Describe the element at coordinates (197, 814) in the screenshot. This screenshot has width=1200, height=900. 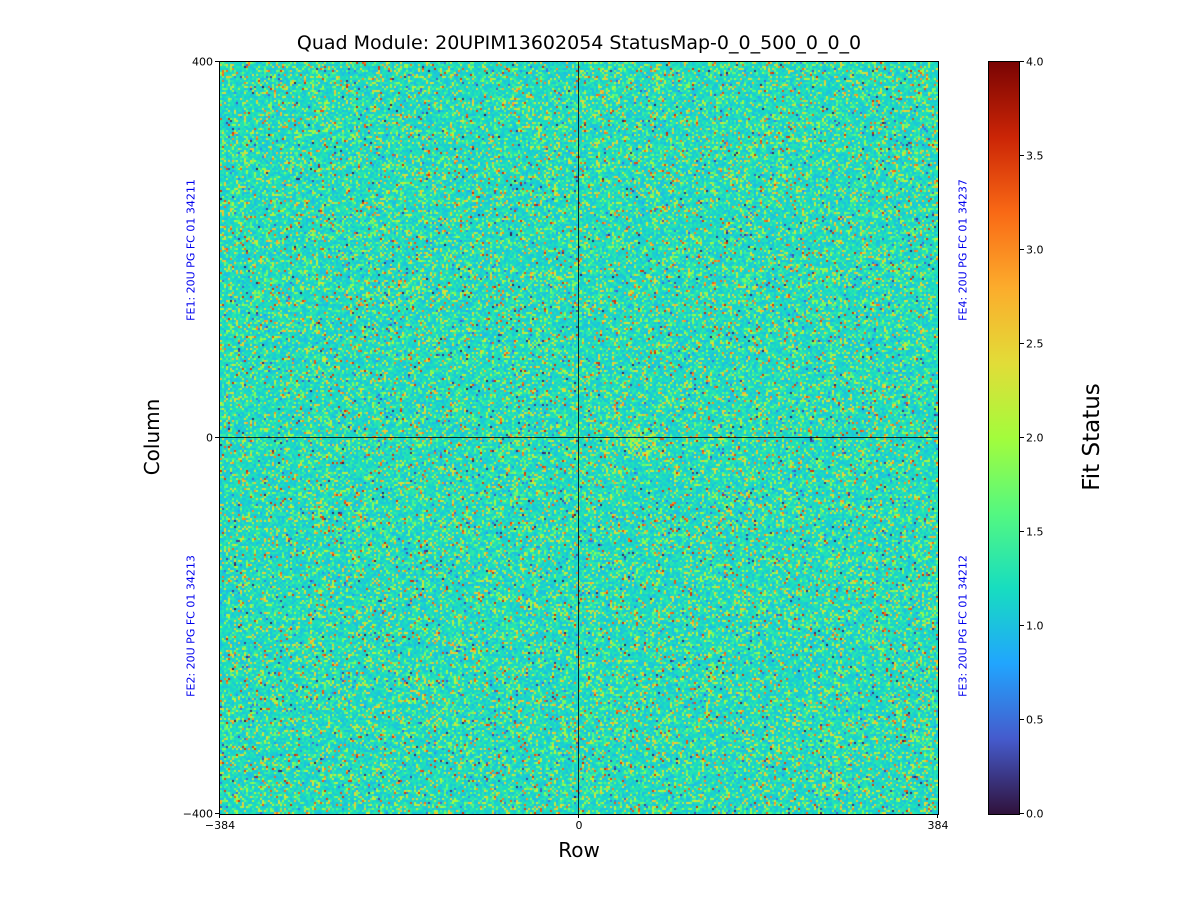
I see `y-tick-label: −400` at that location.